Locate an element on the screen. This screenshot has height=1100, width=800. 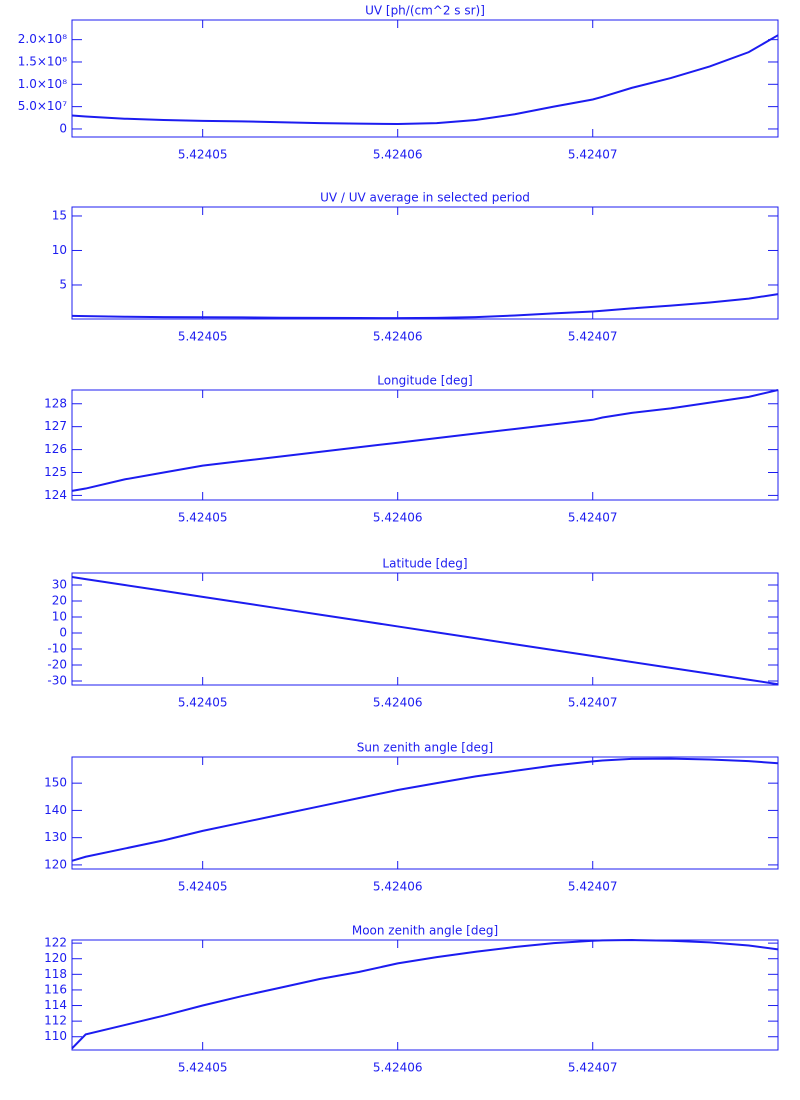
panel-title: UV [ph/(cm^2 s sr)] is located at coordinates (425, 11).